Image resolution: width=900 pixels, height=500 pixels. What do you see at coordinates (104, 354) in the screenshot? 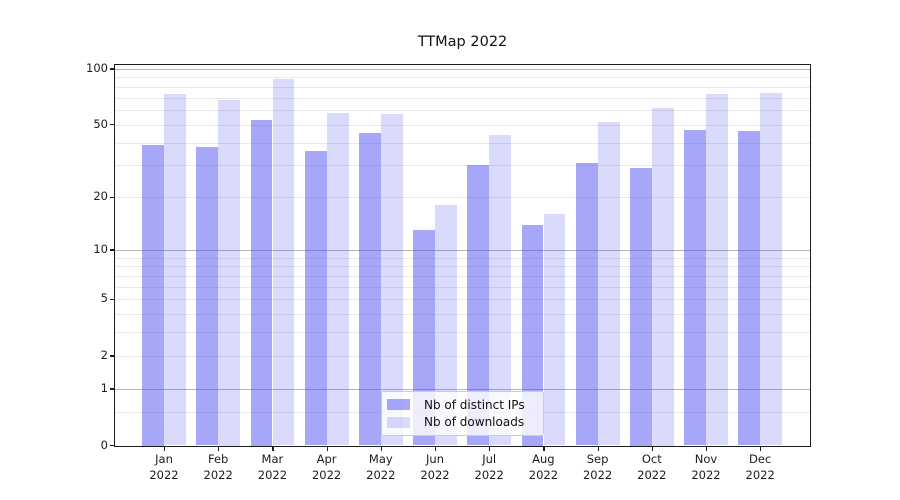
I see `y-tick-label: 2` at bounding box center [104, 354].